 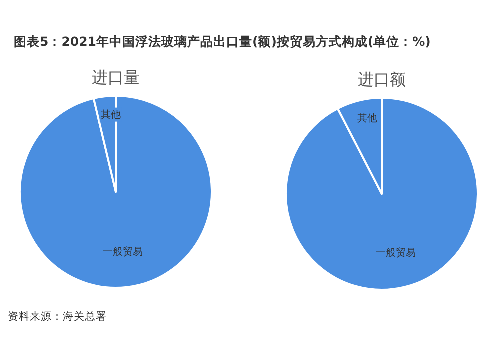 What do you see at coordinates (222, 41) in the screenshot?
I see `text: 图表5：2021年中国浮法玻璃产品出口量(额)按贸易方式构成(单位：%)` at bounding box center [222, 41].